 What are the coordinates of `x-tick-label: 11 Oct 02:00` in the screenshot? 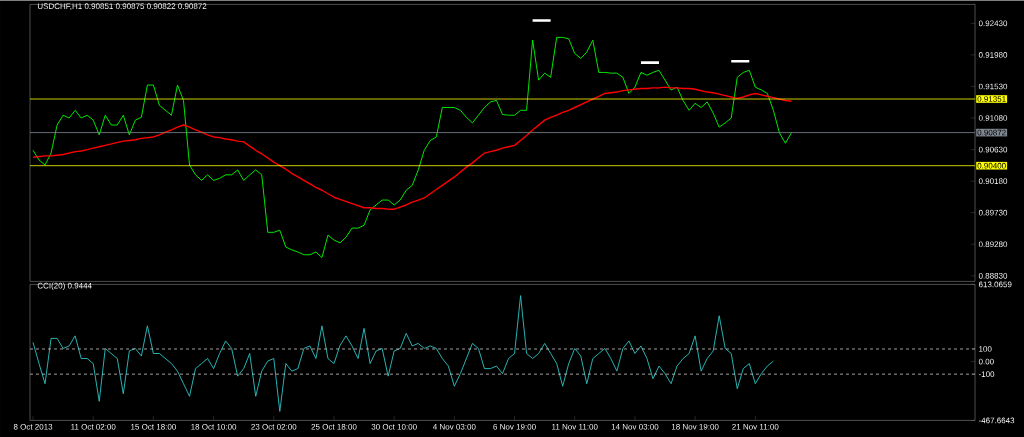 It's located at (93, 426).